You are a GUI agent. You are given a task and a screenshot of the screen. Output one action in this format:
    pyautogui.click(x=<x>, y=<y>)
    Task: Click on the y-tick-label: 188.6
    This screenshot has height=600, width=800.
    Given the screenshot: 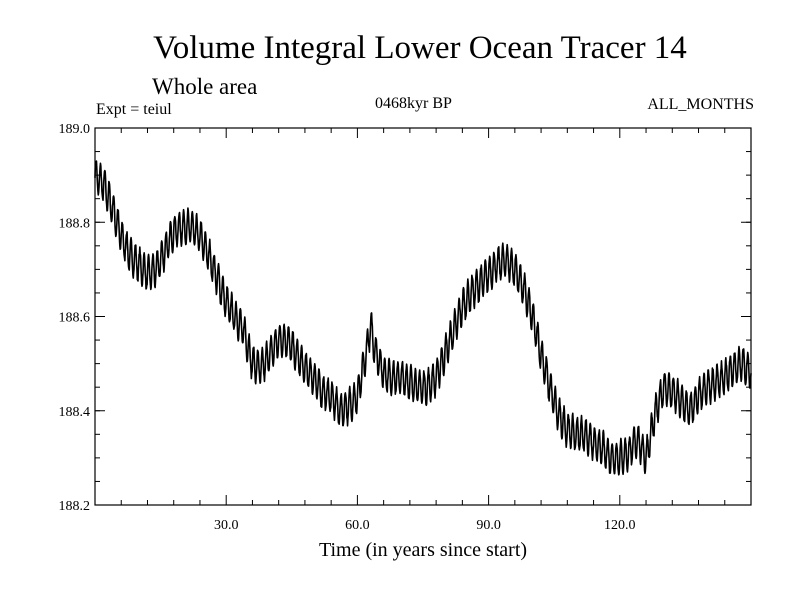 What is the action you would take?
    pyautogui.click(x=75, y=318)
    